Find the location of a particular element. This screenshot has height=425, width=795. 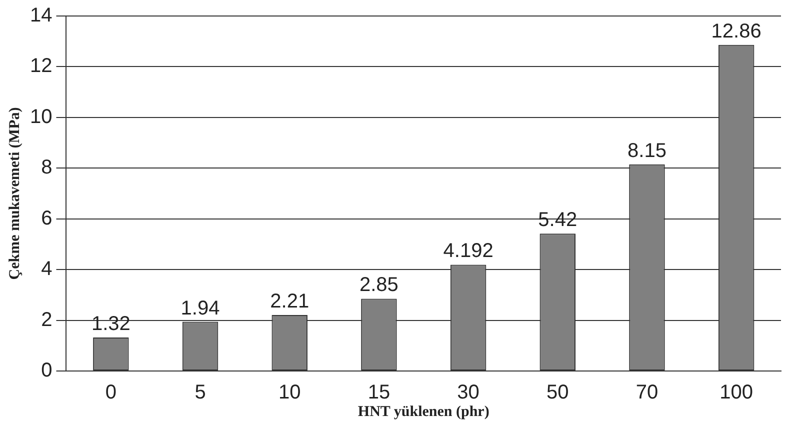

y-tick-label: 14 is located at coordinates (41, 15).